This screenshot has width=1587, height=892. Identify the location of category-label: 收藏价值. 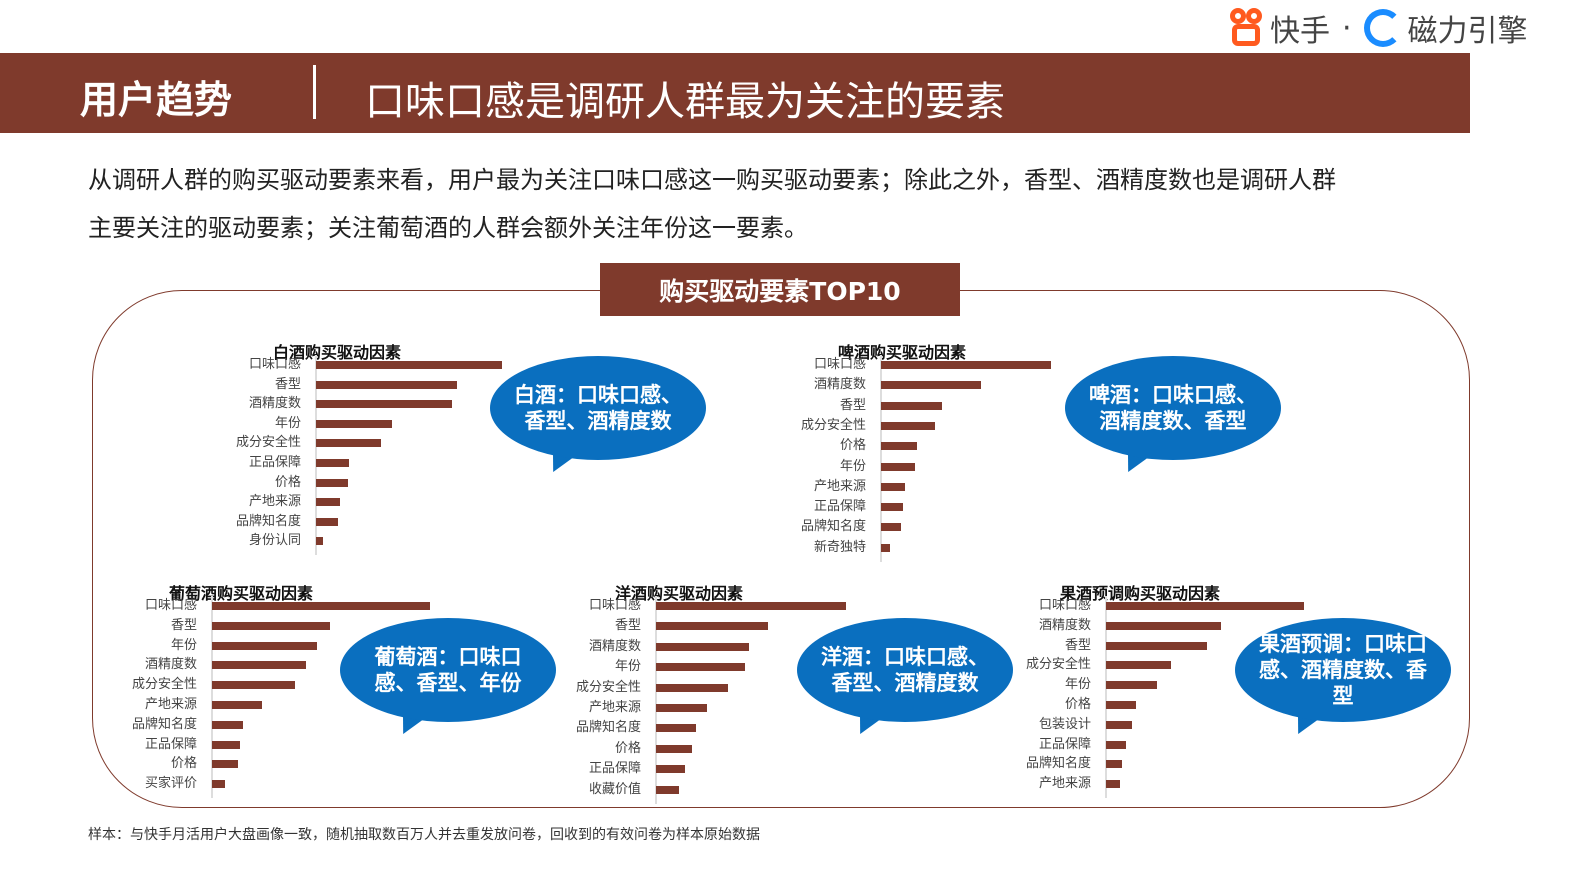
(614, 789).